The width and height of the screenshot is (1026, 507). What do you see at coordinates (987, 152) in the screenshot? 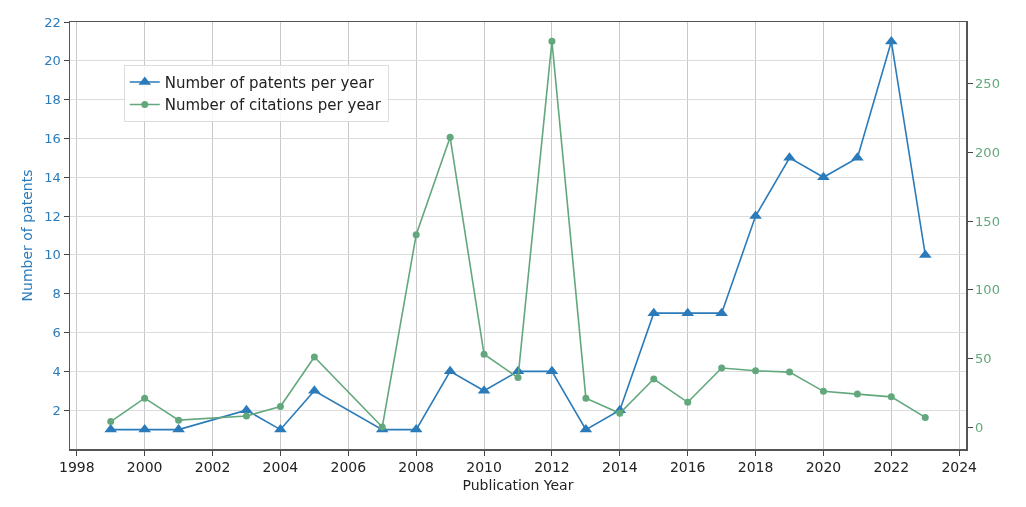
I see `y2-tick-label: 200` at bounding box center [987, 152].